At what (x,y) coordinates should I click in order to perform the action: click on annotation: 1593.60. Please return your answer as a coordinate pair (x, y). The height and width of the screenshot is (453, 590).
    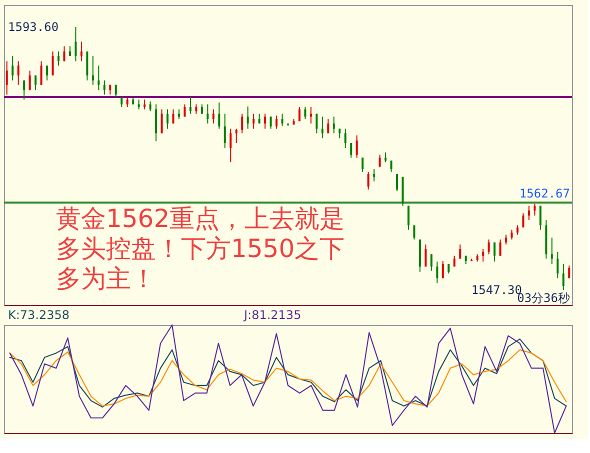
    Looking at the image, I should click on (33, 27).